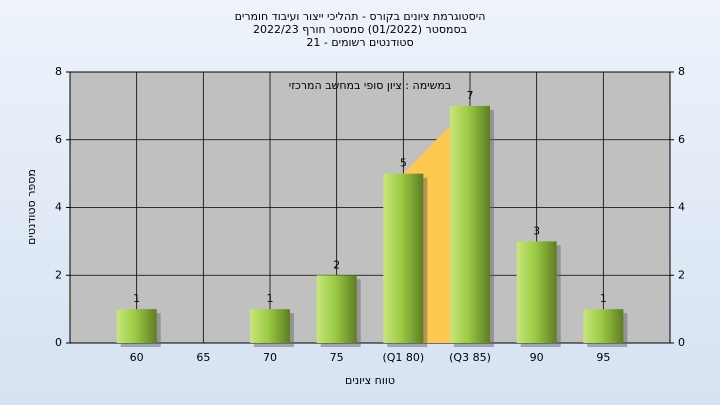 This screenshot has width=720, height=405. Describe the element at coordinates (681, 342) in the screenshot. I see `y2-tick-label: 0` at that location.